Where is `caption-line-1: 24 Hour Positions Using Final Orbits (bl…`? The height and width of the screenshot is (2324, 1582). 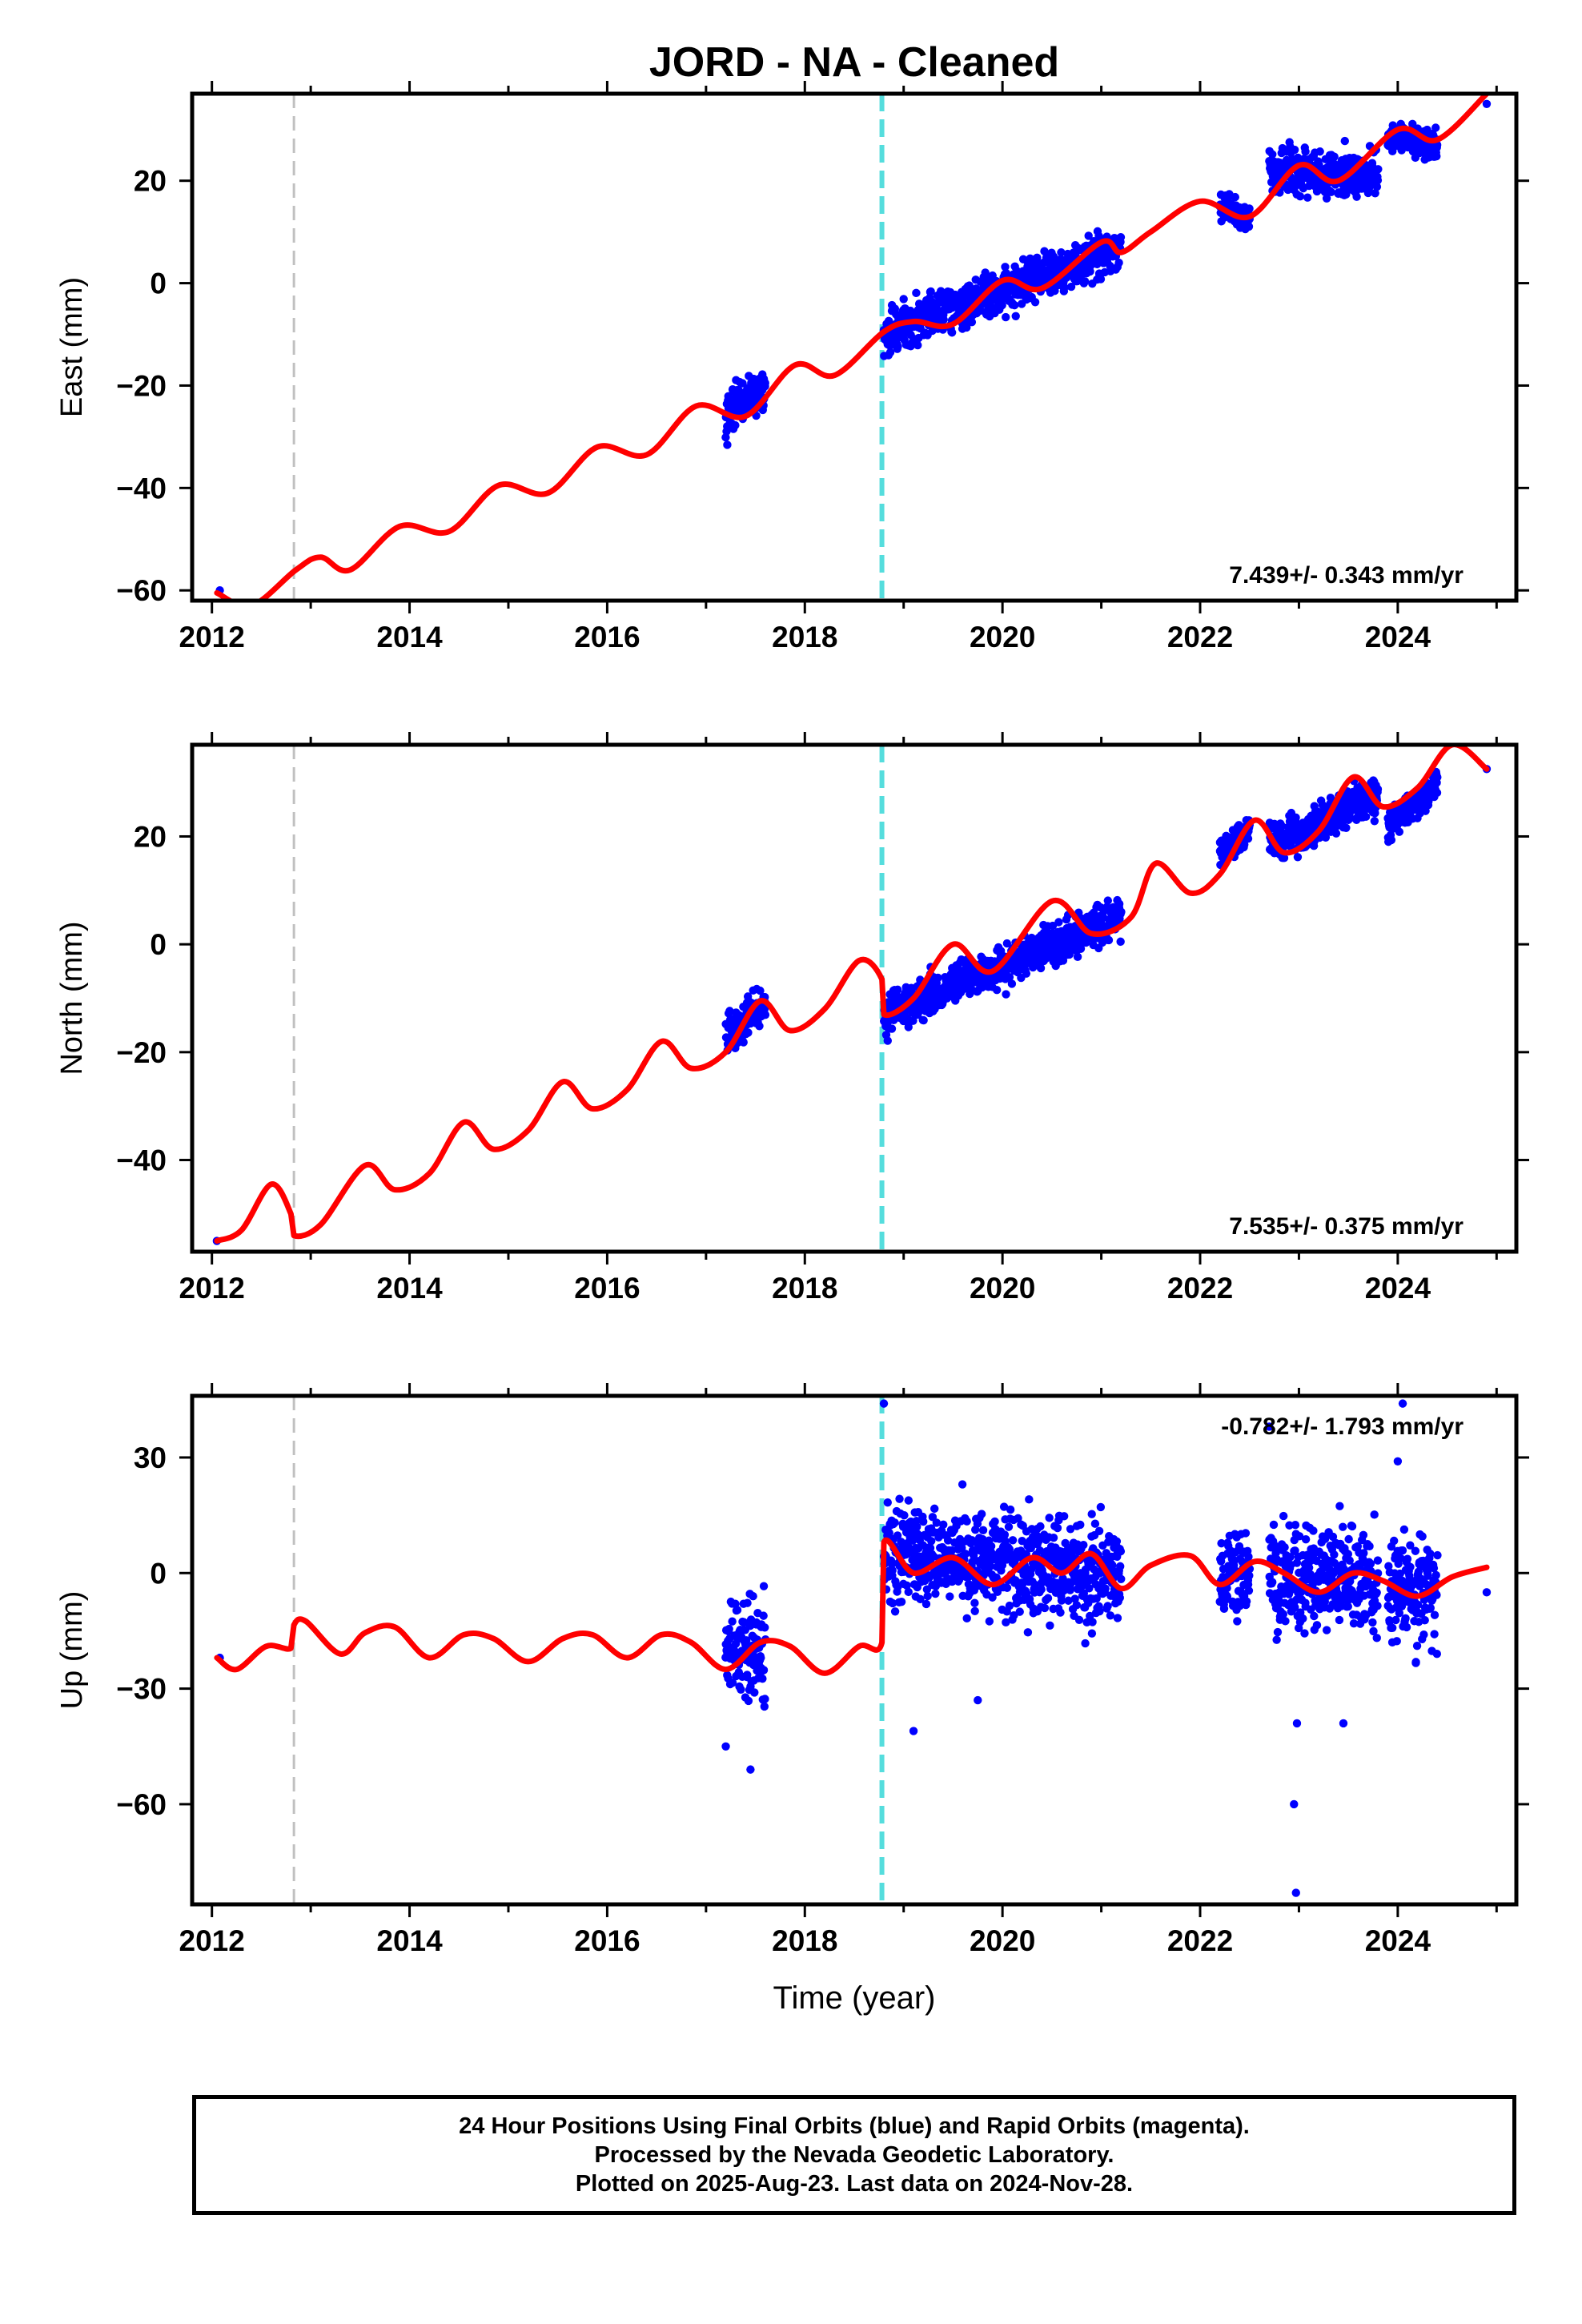
caption-line-1: 24 Hour Positions Using Final Orbits (bl… is located at coordinates (854, 2126).